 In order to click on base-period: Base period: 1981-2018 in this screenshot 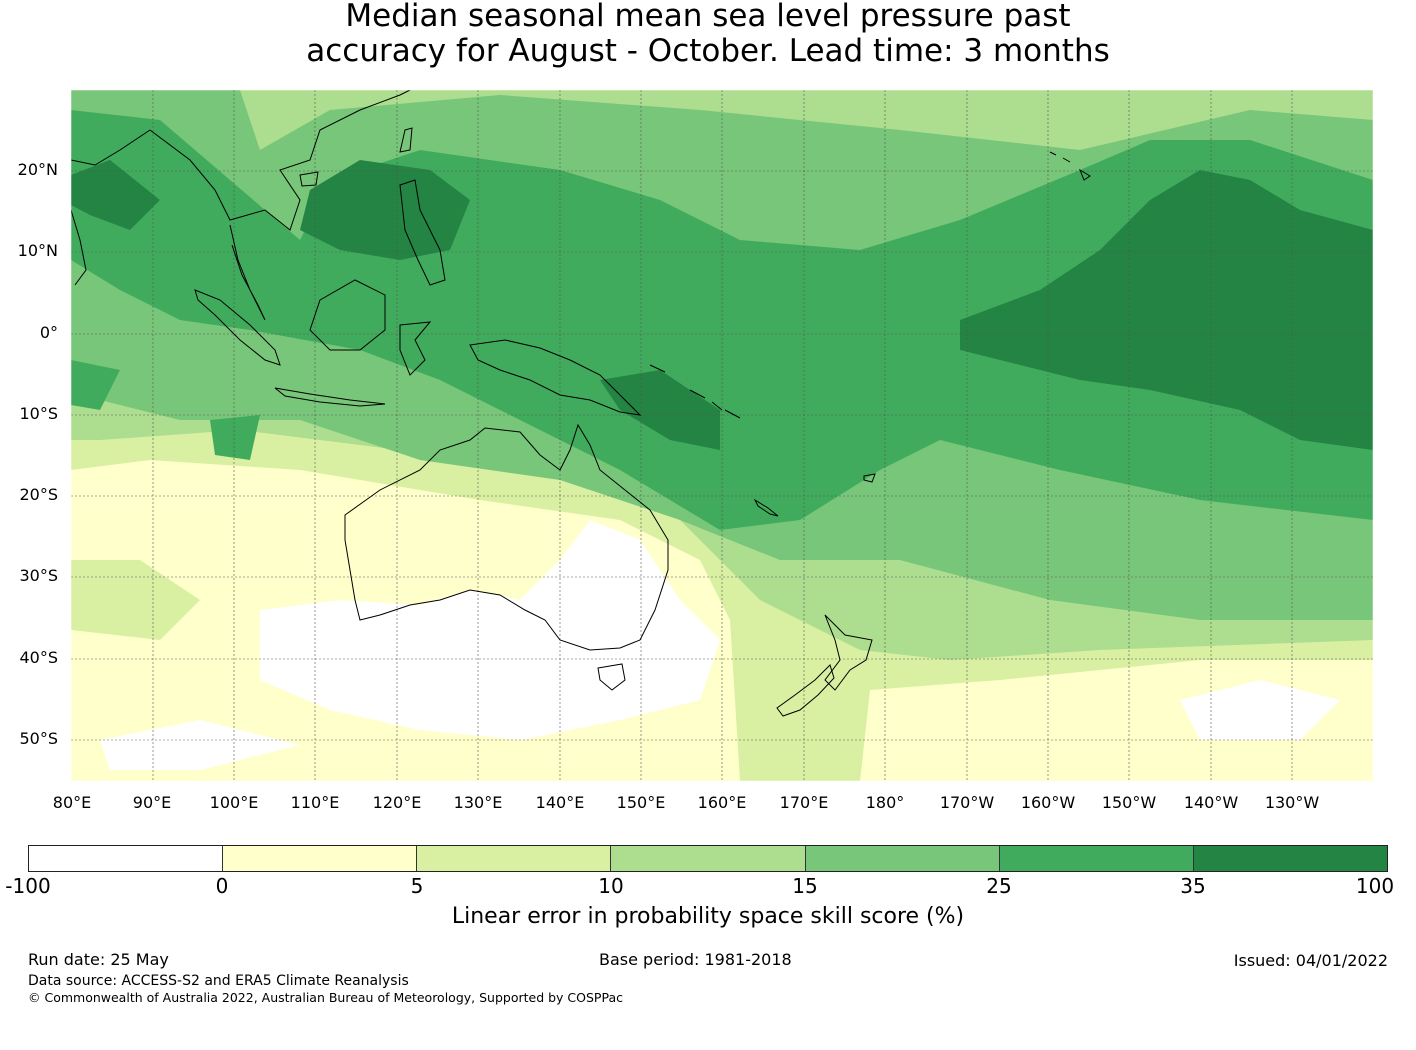, I will do `click(695, 959)`.